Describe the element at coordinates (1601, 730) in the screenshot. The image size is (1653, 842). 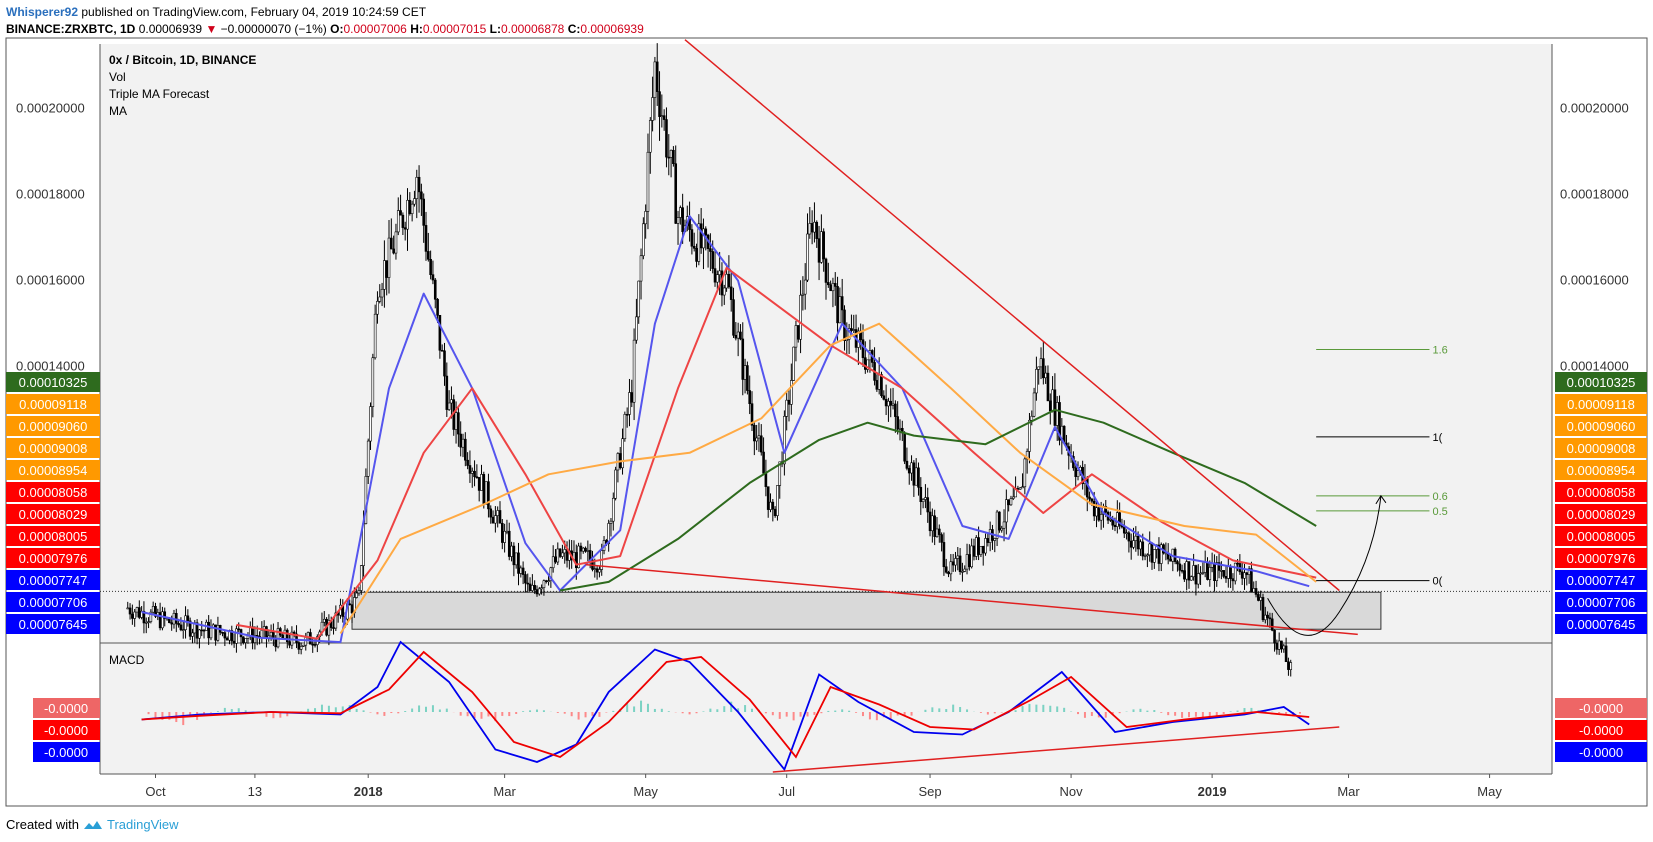
I see `macd-label-right-text: -0.0000` at that location.